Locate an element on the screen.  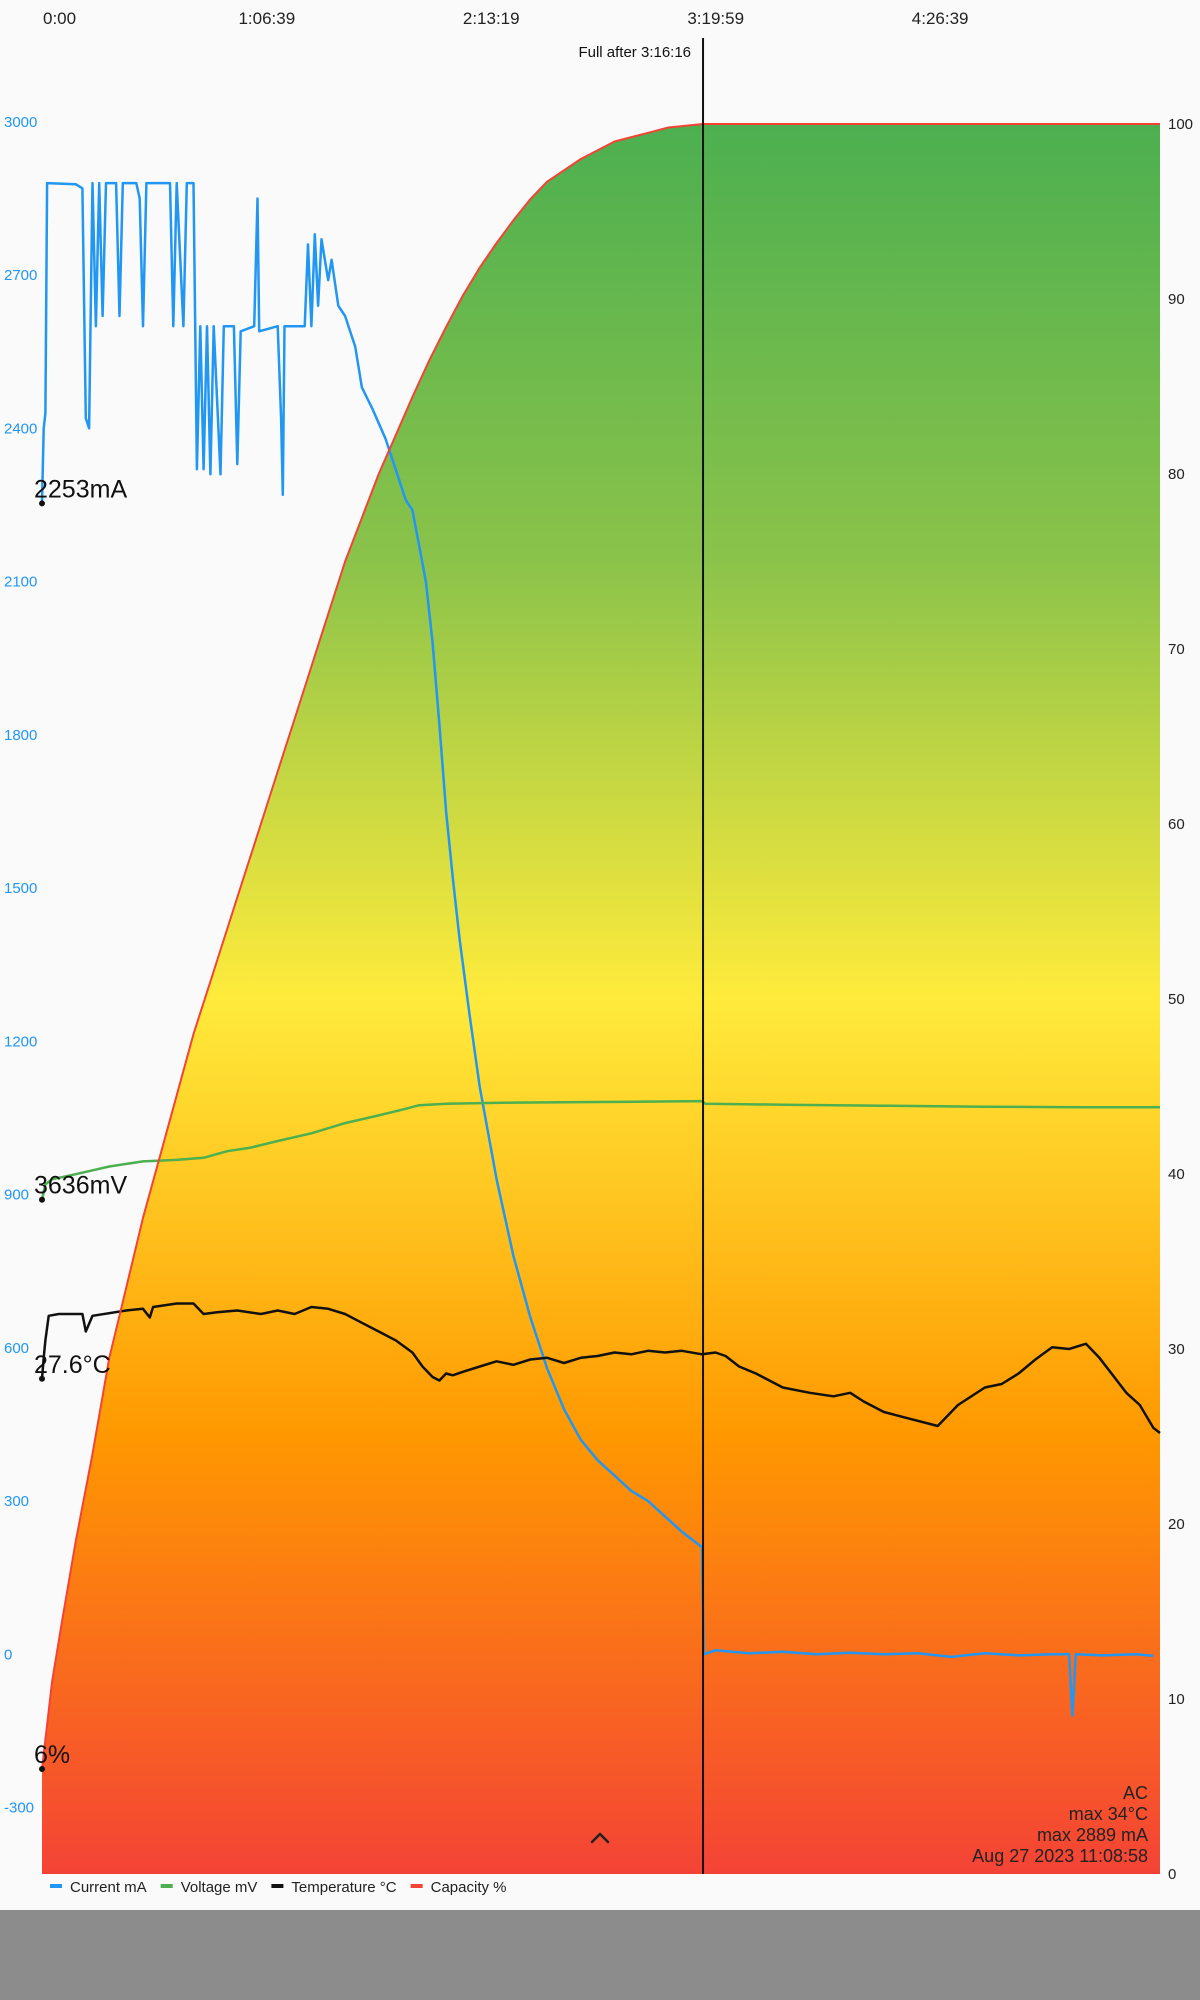
live-label-capacity: 6% is located at coordinates (52, 1755).